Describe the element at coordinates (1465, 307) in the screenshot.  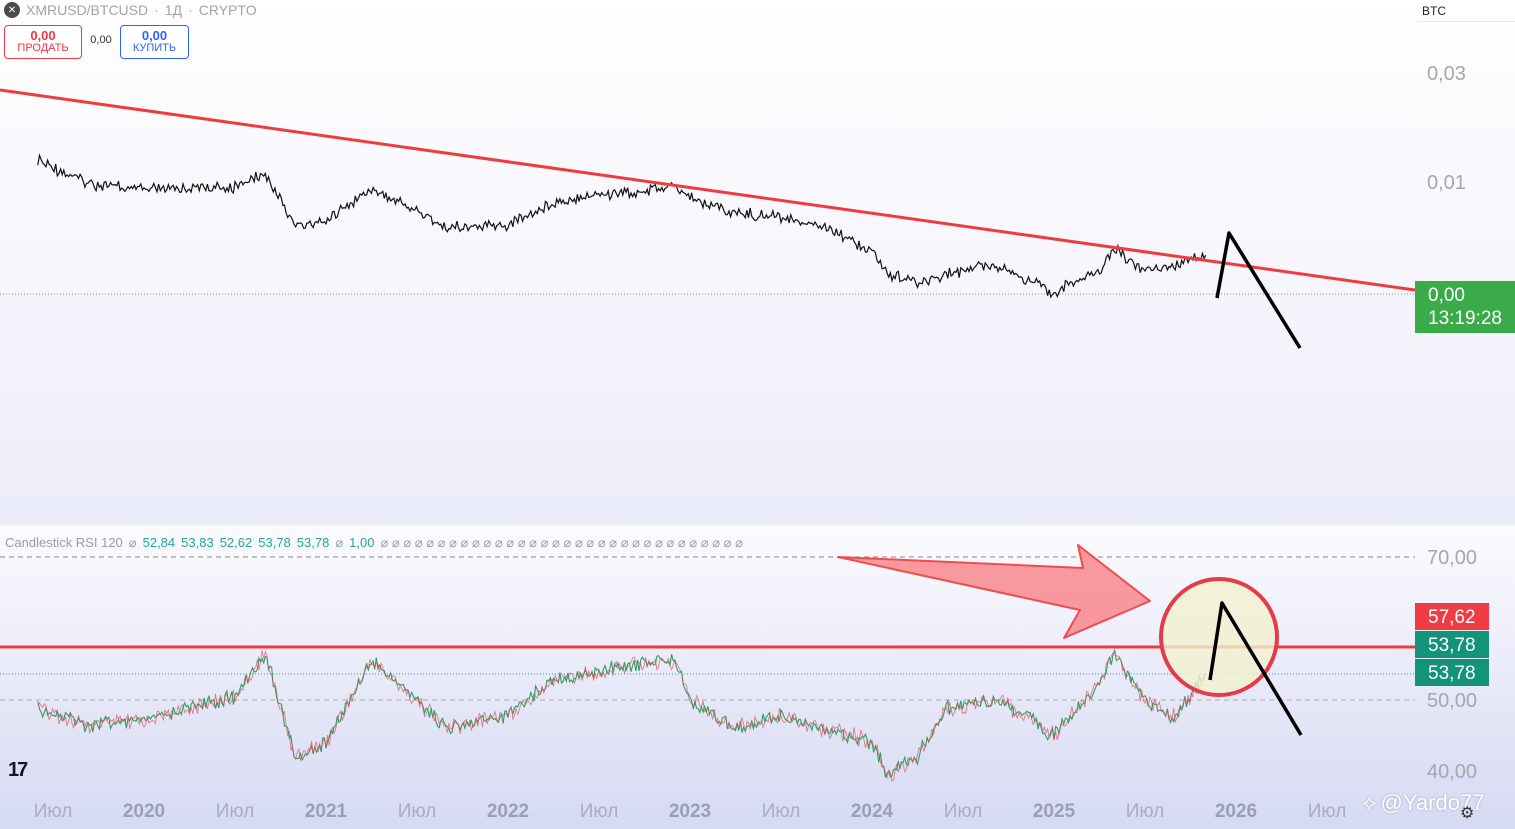
I see `last-price-badge: 0,00 13:19:28` at that location.